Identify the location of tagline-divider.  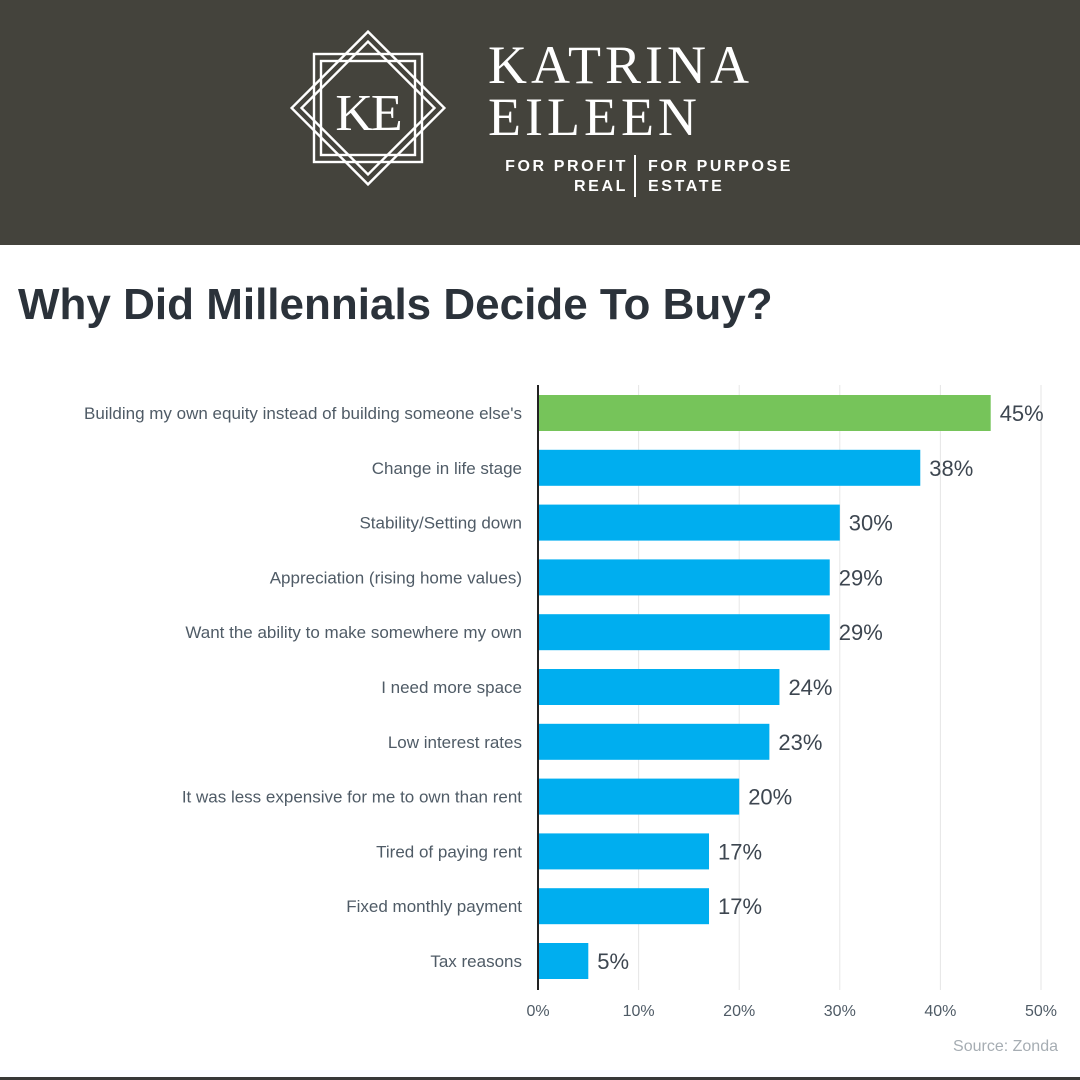
(635, 176).